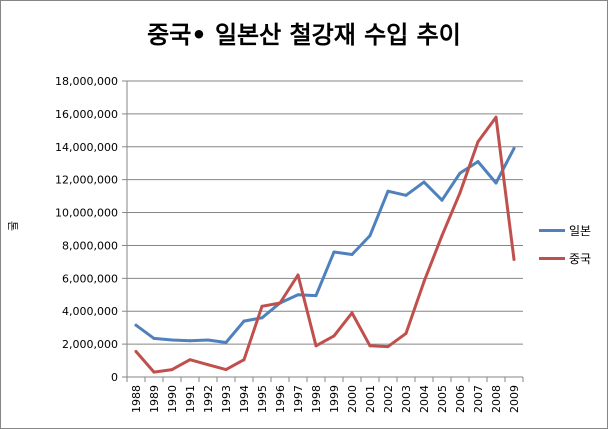 Image resolution: width=608 pixels, height=429 pixels. What do you see at coordinates (90, 344) in the screenshot?
I see `y-tick-label: 2,000,000` at bounding box center [90, 344].